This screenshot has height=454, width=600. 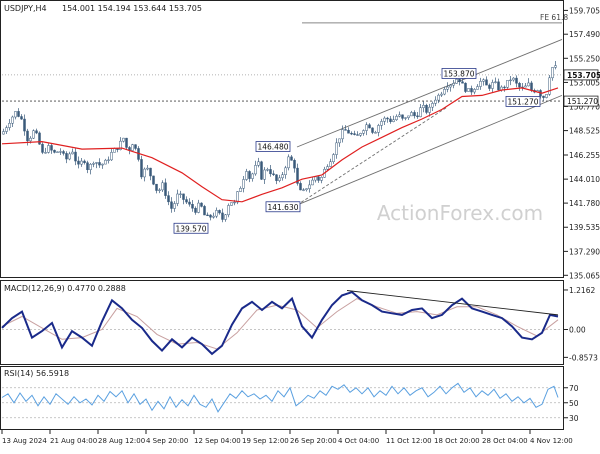 What do you see at coordinates (132, 8) in the screenshot?
I see `ohlc-readout: 154.001 154.194 153.644 153.705` at bounding box center [132, 8].